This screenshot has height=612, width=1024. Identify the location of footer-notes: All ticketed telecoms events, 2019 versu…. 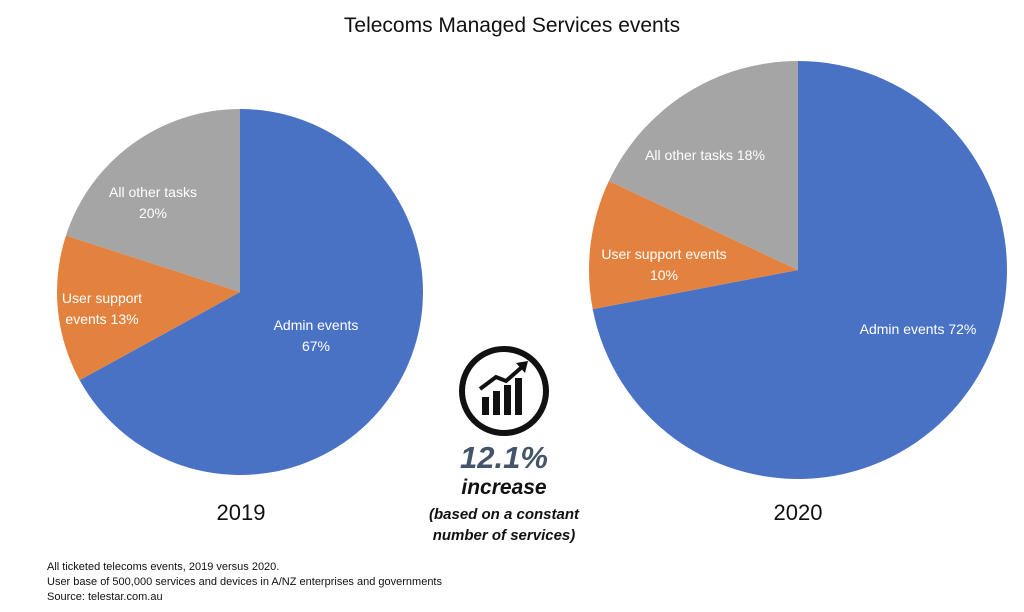
(244, 582).